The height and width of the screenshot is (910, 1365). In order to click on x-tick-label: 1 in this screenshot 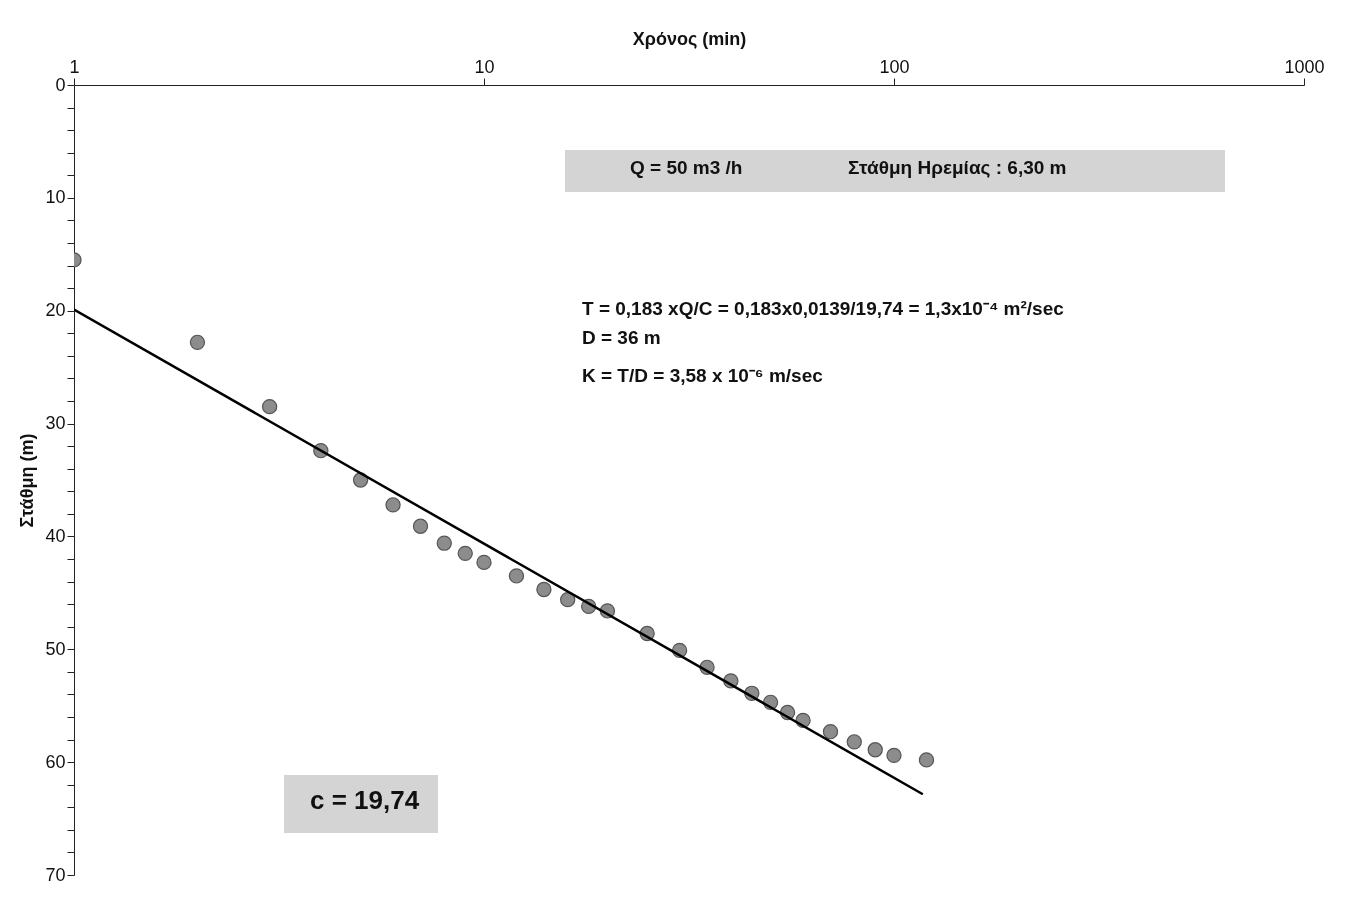, I will do `click(74, 66)`.